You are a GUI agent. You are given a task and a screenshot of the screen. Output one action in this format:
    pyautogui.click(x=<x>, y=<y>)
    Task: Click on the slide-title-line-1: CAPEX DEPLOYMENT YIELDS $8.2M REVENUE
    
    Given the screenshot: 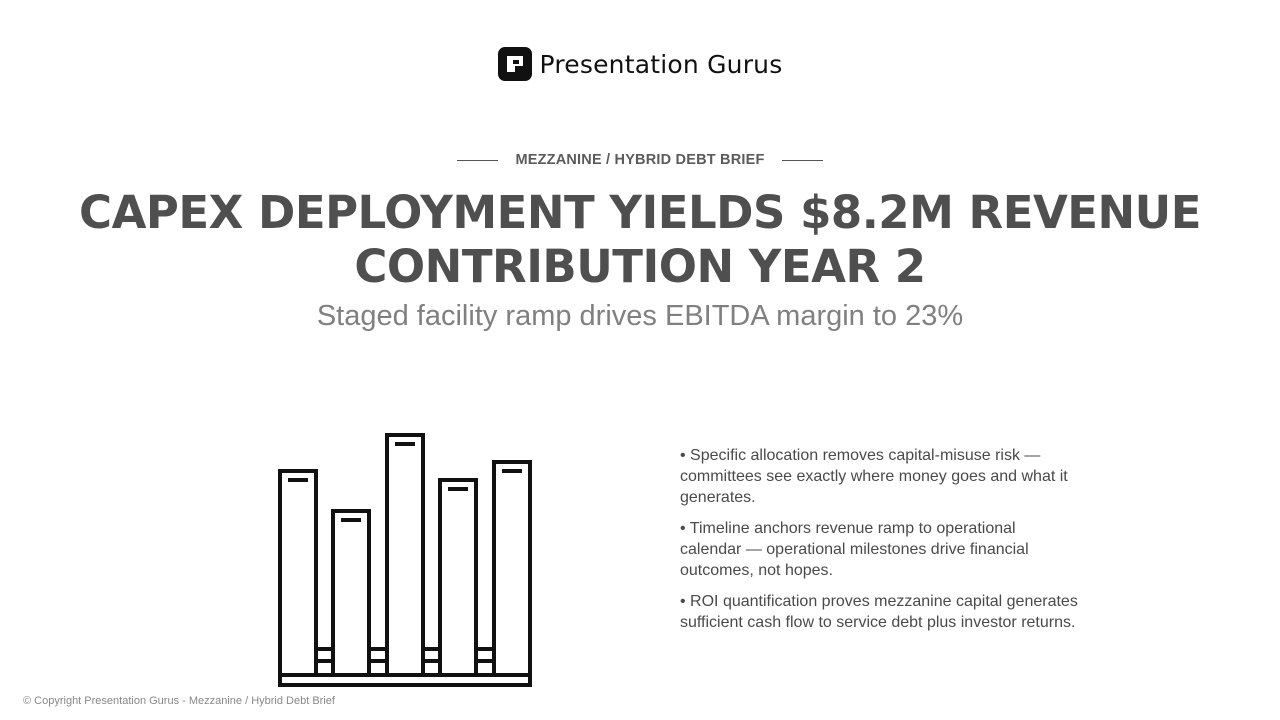 What is the action you would take?
    pyautogui.click(x=640, y=212)
    